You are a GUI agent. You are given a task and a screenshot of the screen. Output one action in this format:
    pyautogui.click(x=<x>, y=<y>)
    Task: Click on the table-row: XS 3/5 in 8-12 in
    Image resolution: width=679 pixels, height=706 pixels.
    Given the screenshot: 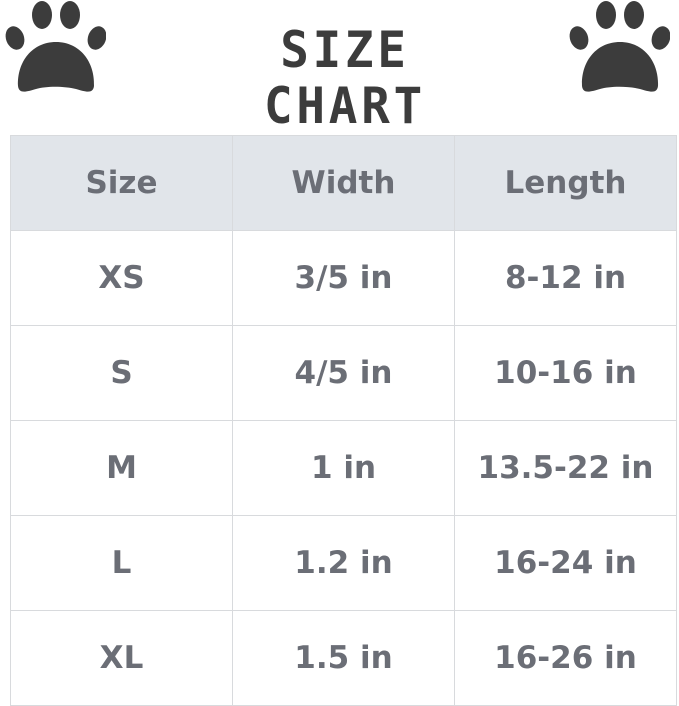 What is the action you would take?
    pyautogui.click(x=343, y=278)
    